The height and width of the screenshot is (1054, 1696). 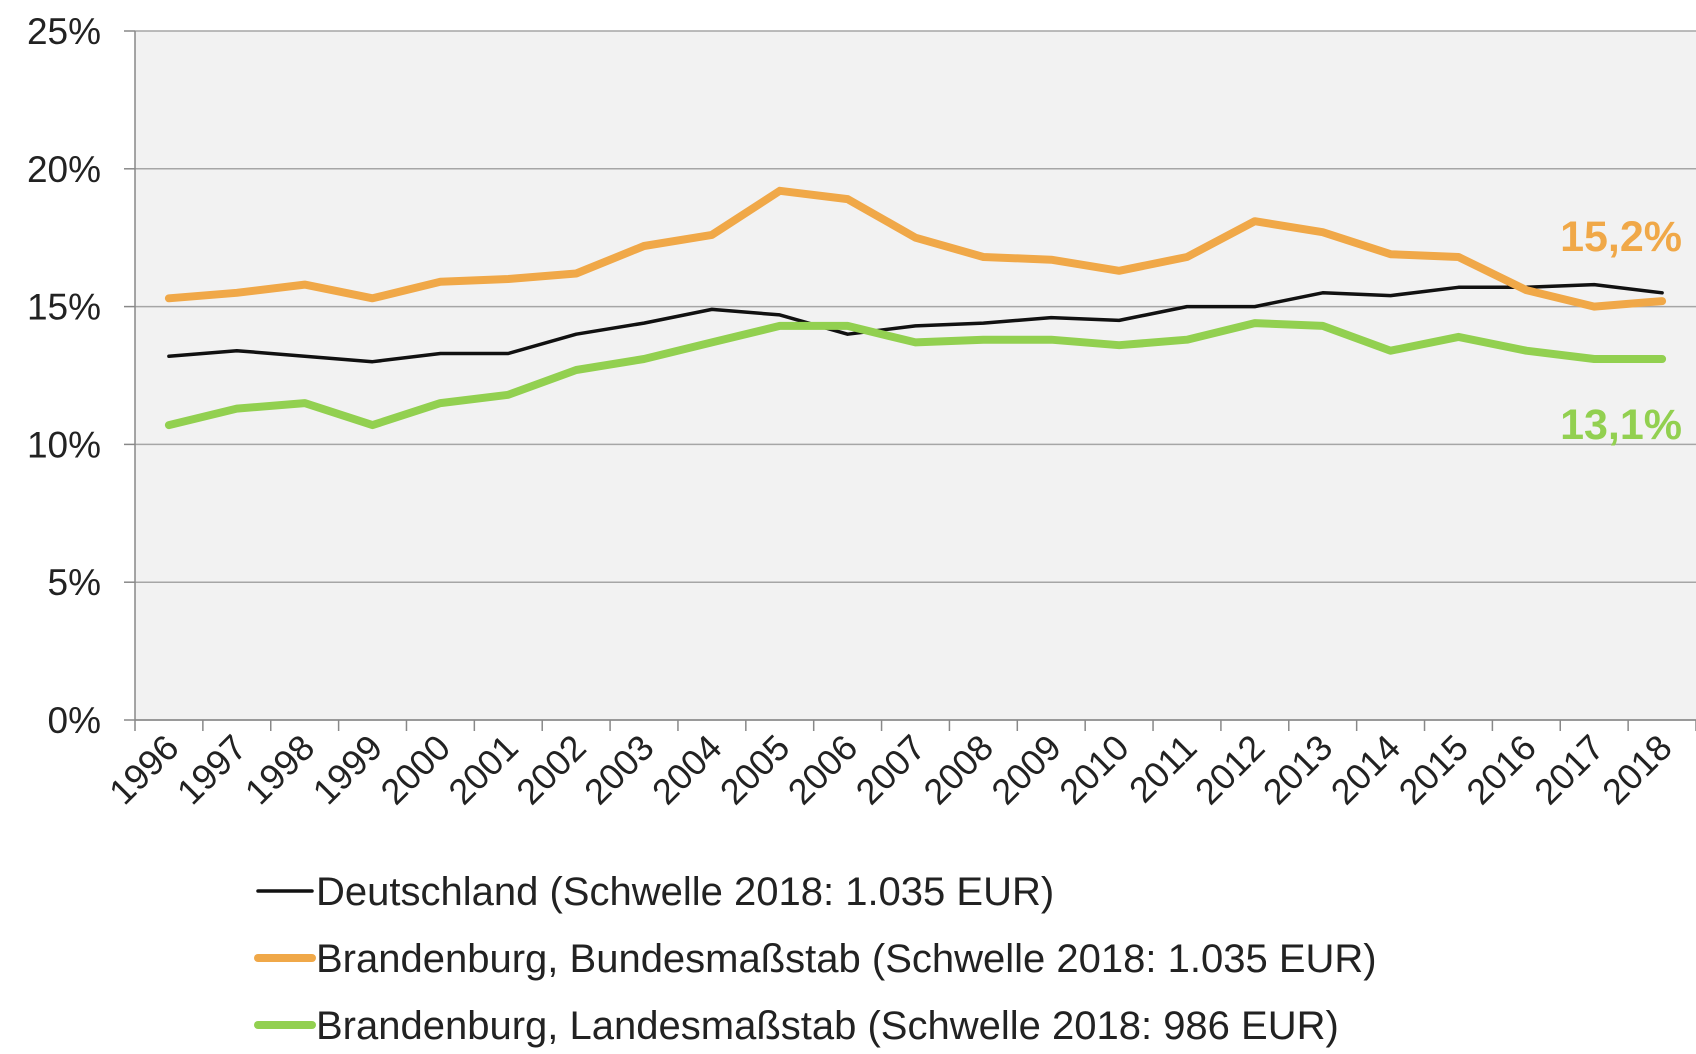 I want to click on y-tick-label: 5%, so click(x=74, y=582).